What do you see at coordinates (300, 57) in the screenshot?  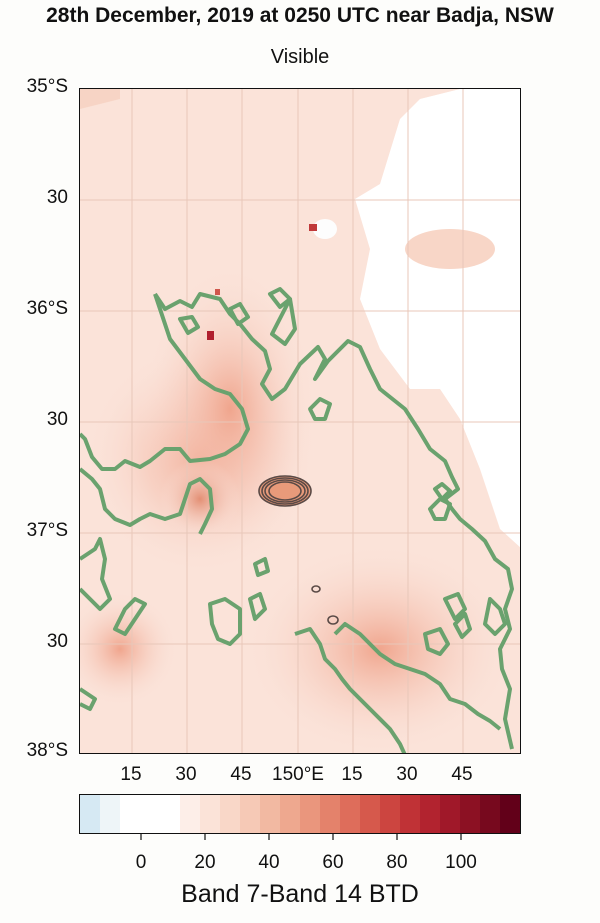 I see `figure-subtitle: Visible` at bounding box center [300, 57].